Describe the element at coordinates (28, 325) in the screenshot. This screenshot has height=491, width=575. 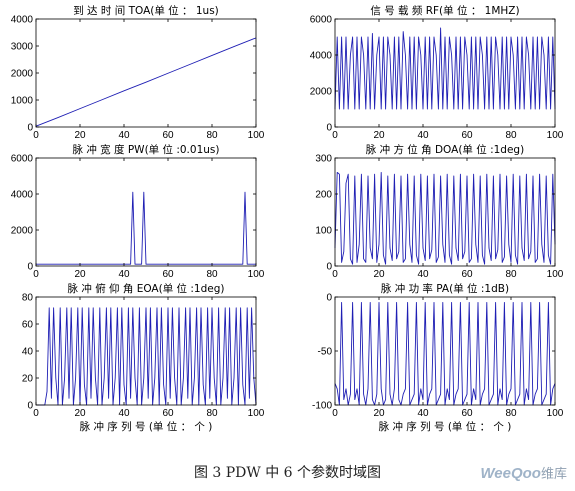
I see `y-tick-label: 60` at that location.